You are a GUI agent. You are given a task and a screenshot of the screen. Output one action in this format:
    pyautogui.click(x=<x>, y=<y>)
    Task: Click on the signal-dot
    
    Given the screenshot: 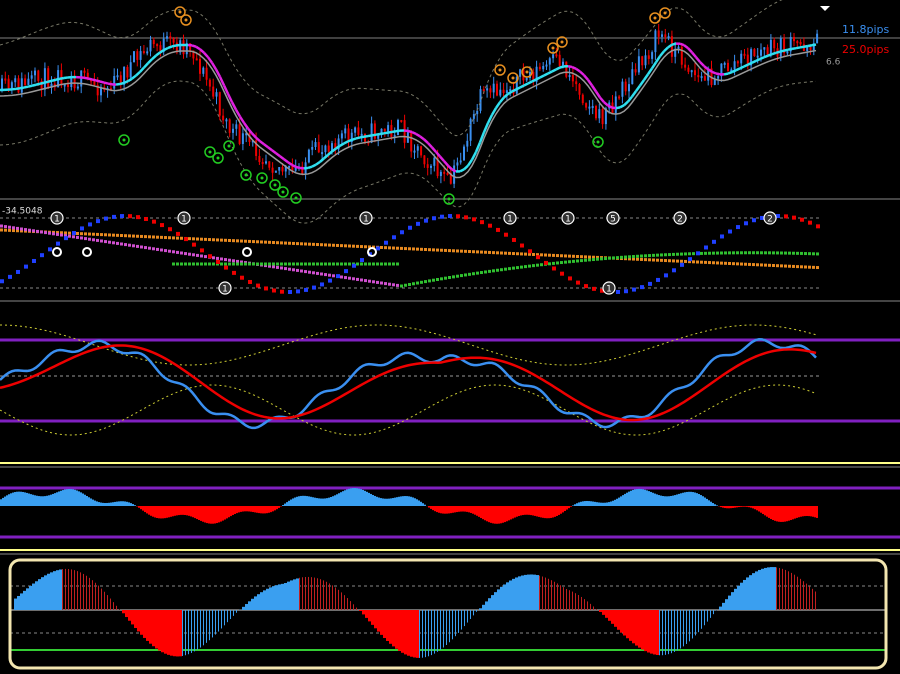 What is the action you would take?
    pyautogui.click(x=210, y=152)
    